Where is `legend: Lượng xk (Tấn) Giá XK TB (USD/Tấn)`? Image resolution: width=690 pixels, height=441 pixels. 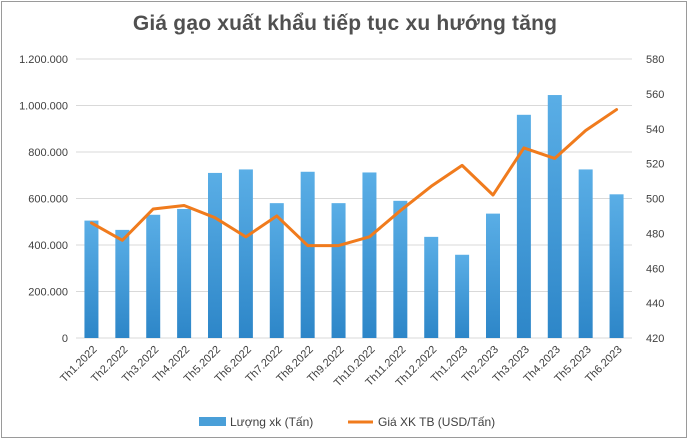 legend: Lượng xk (Tấn) Giá XK TB (USD/Tấn) is located at coordinates (347, 422).